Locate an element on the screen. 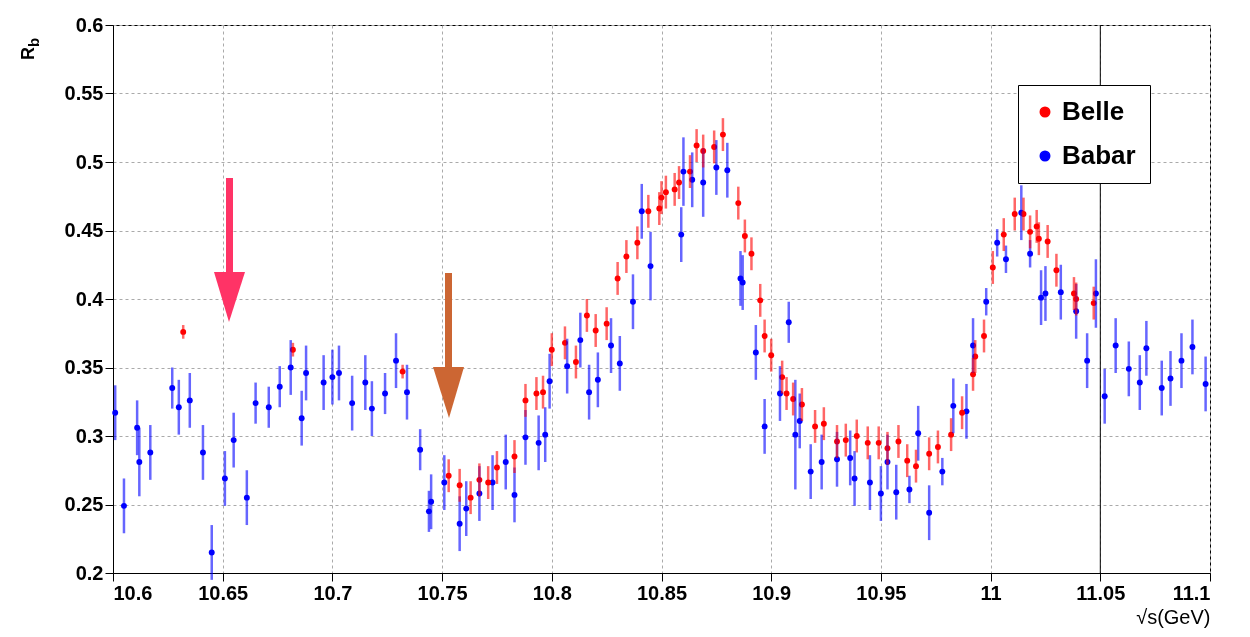 The height and width of the screenshot is (637, 1250). x-tick-label: 11.1 is located at coordinates (1191, 592).